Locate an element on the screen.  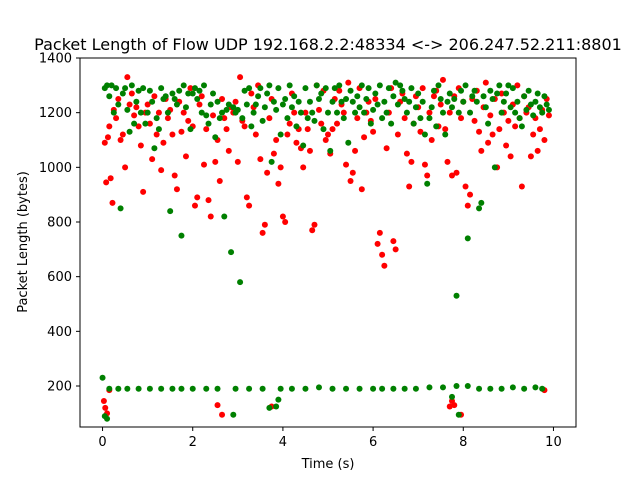
x-axis-label: Time (s) is located at coordinates (328, 464).